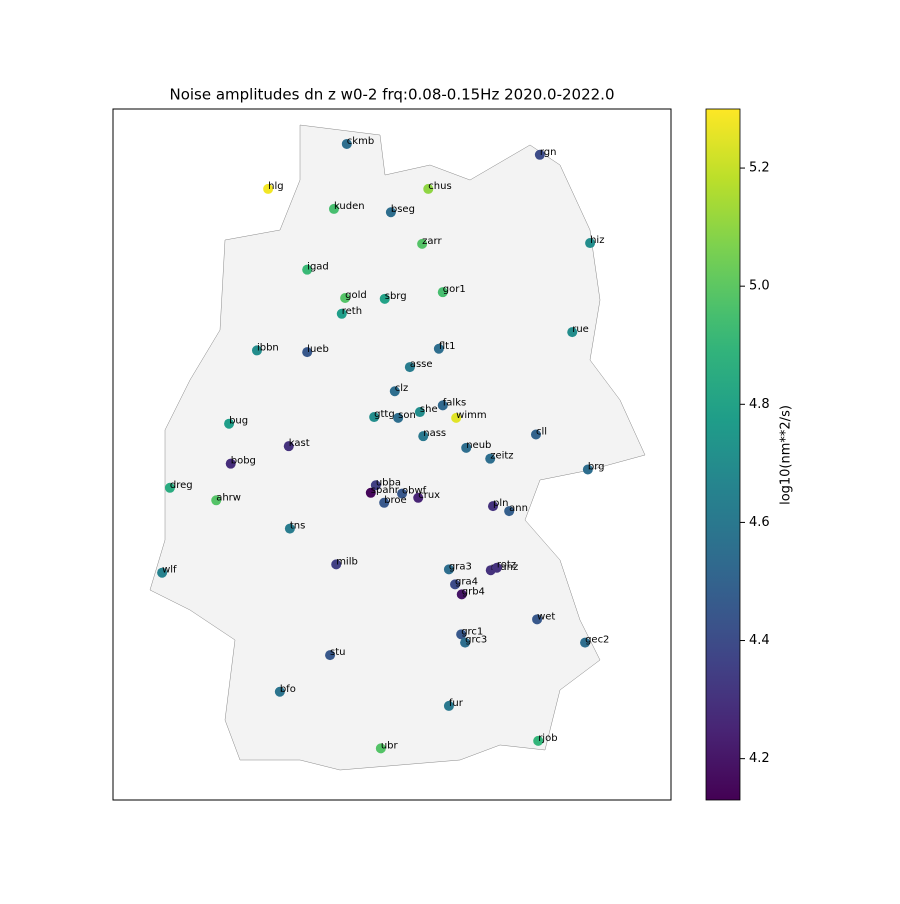 The width and height of the screenshot is (900, 904). Describe the element at coordinates (390, 745) in the screenshot. I see `station-label: ubr` at that location.